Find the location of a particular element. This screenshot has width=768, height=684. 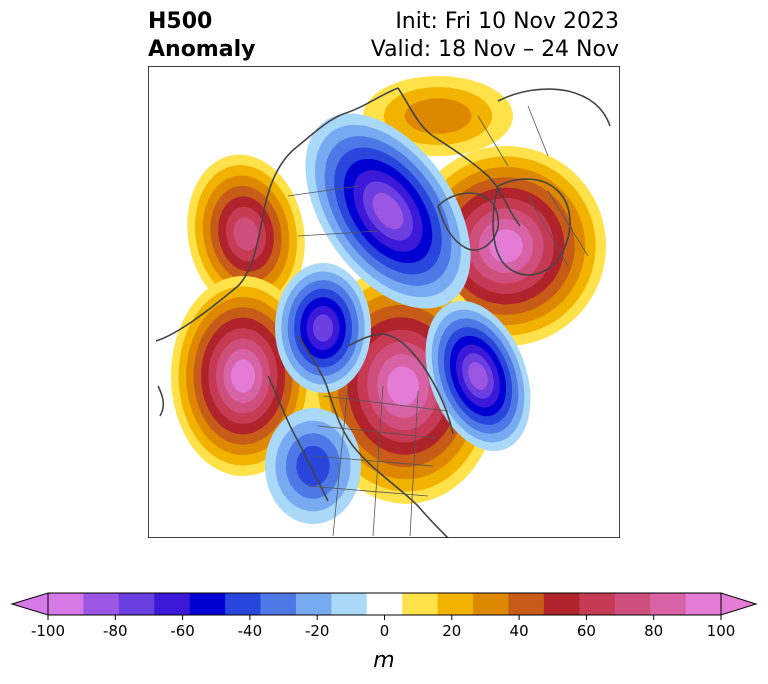

anomaly-center-trough-greenland is located at coordinates (478, 376).